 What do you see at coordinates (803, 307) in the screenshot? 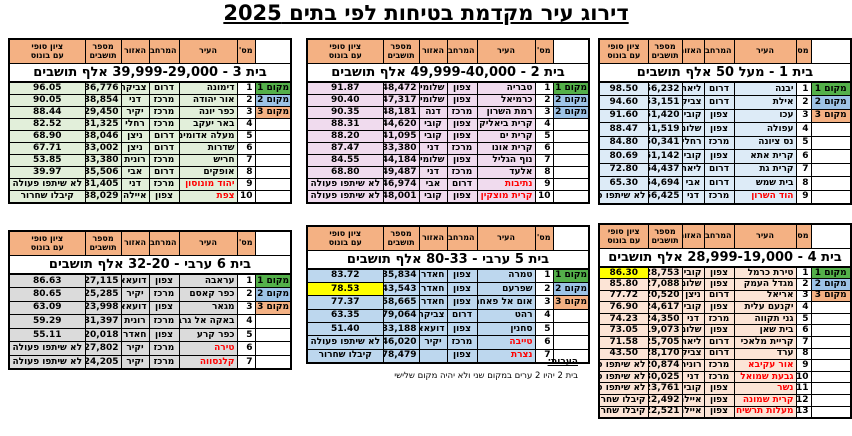
I see `cell-rank: 4` at bounding box center [803, 307].